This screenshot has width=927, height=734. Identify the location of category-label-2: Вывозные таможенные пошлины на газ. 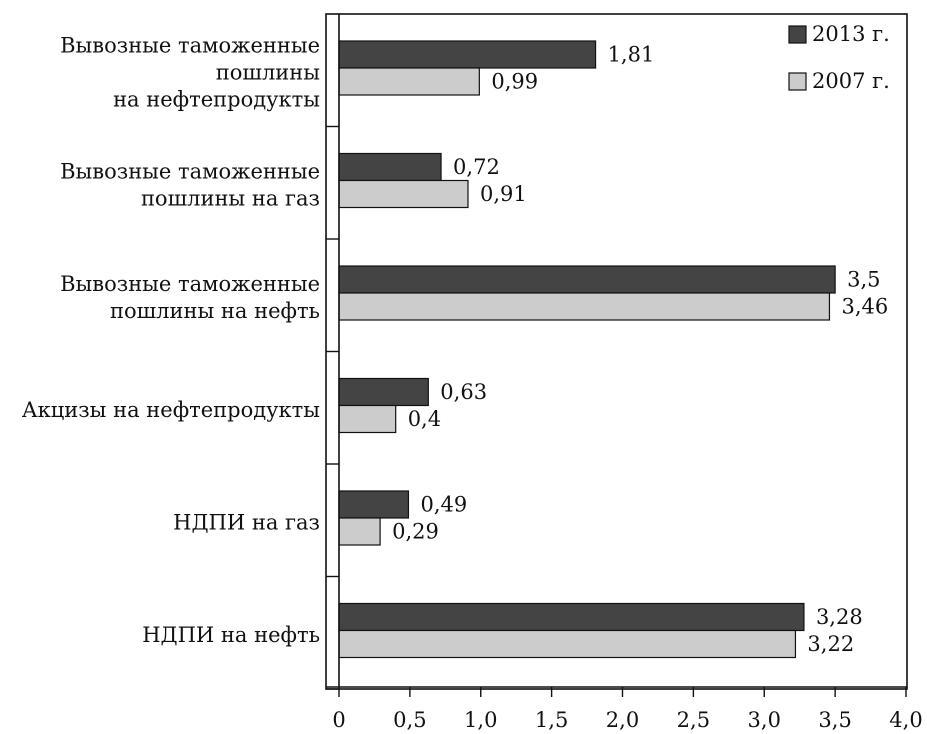
(190, 184).